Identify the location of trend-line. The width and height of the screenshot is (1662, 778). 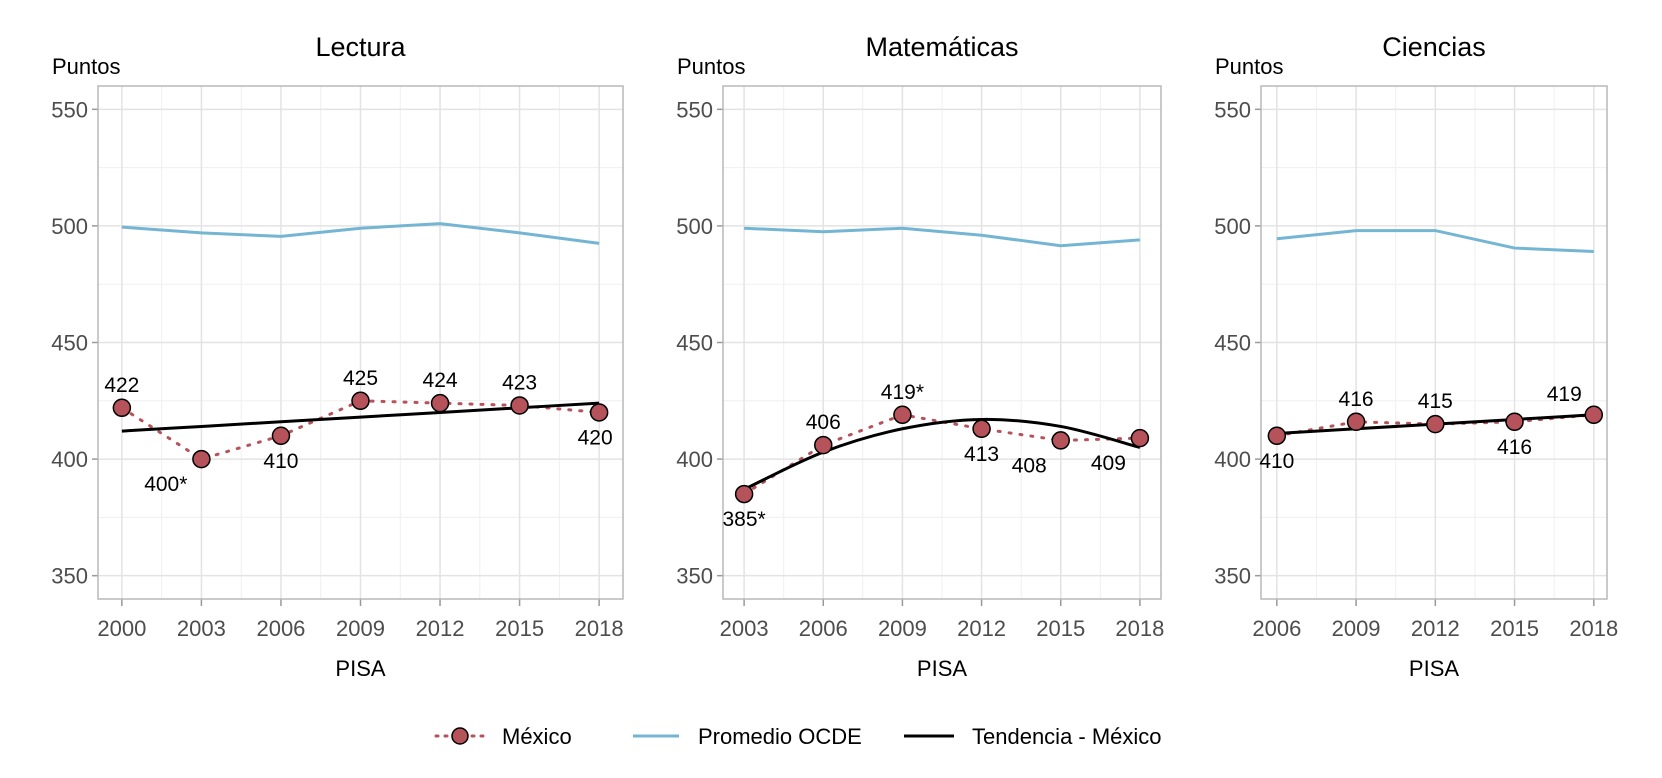
(942, 454).